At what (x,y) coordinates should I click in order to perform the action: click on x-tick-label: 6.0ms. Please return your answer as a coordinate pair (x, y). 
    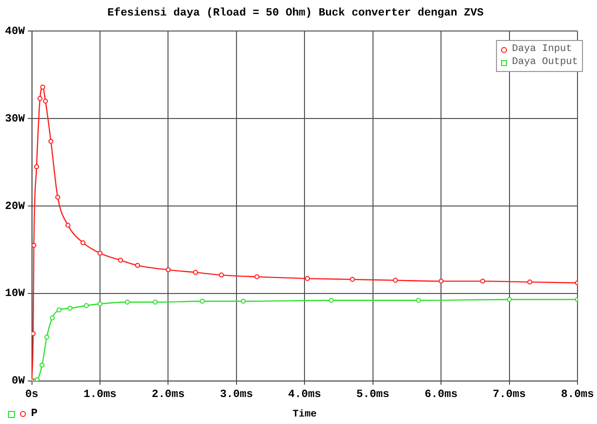
    Looking at the image, I should click on (441, 395).